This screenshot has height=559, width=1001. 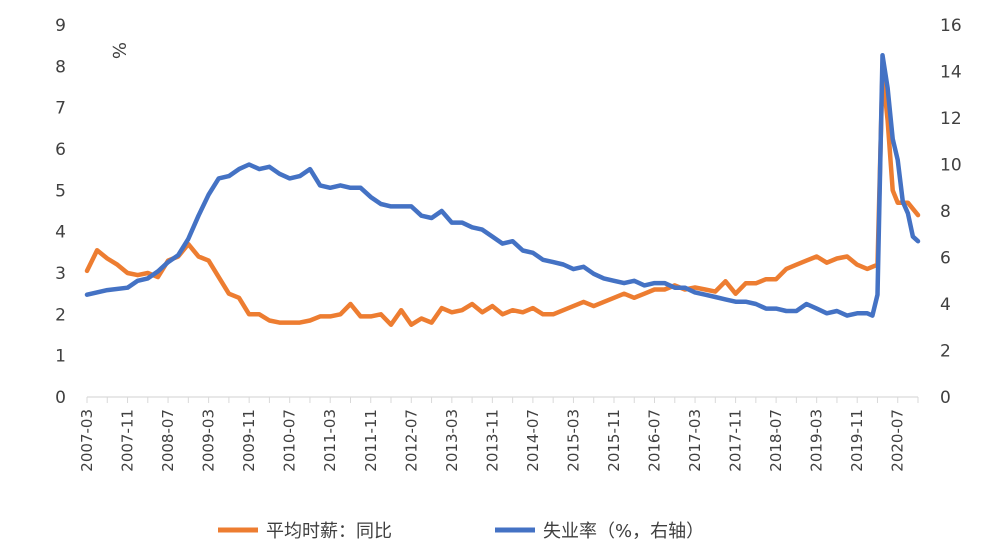 What do you see at coordinates (951, 166) in the screenshot?
I see `right-axis-tick-label: 10` at bounding box center [951, 166].